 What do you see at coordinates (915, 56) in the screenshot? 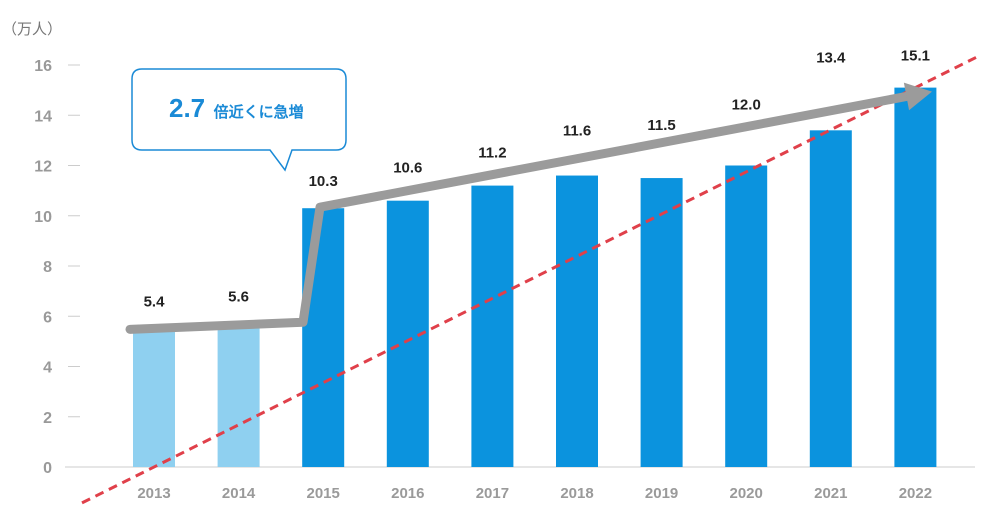
I see `data-label: 15.1` at bounding box center [915, 56].